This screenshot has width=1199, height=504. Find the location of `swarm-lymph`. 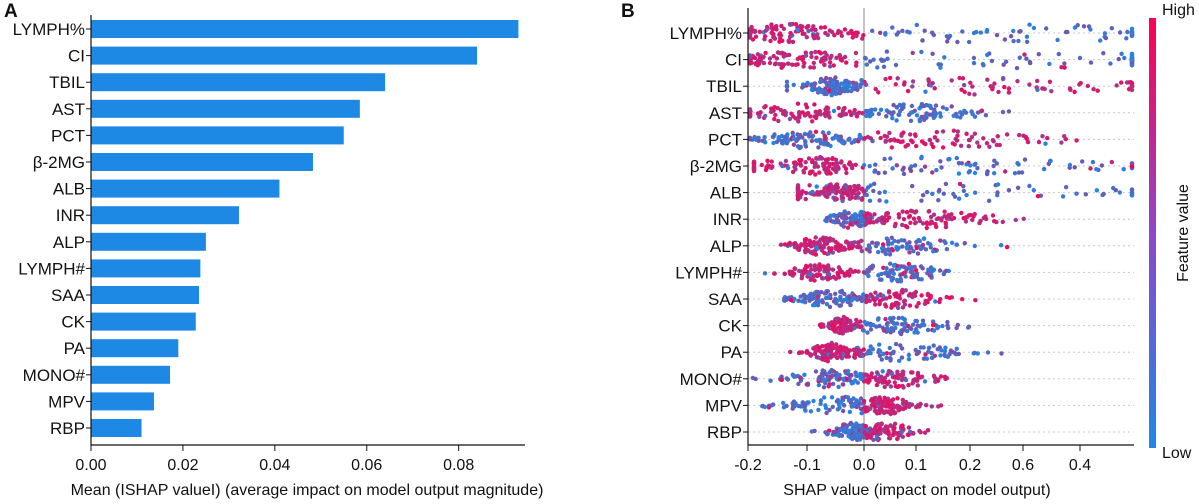

swarm-lymph is located at coordinates (941, 33).